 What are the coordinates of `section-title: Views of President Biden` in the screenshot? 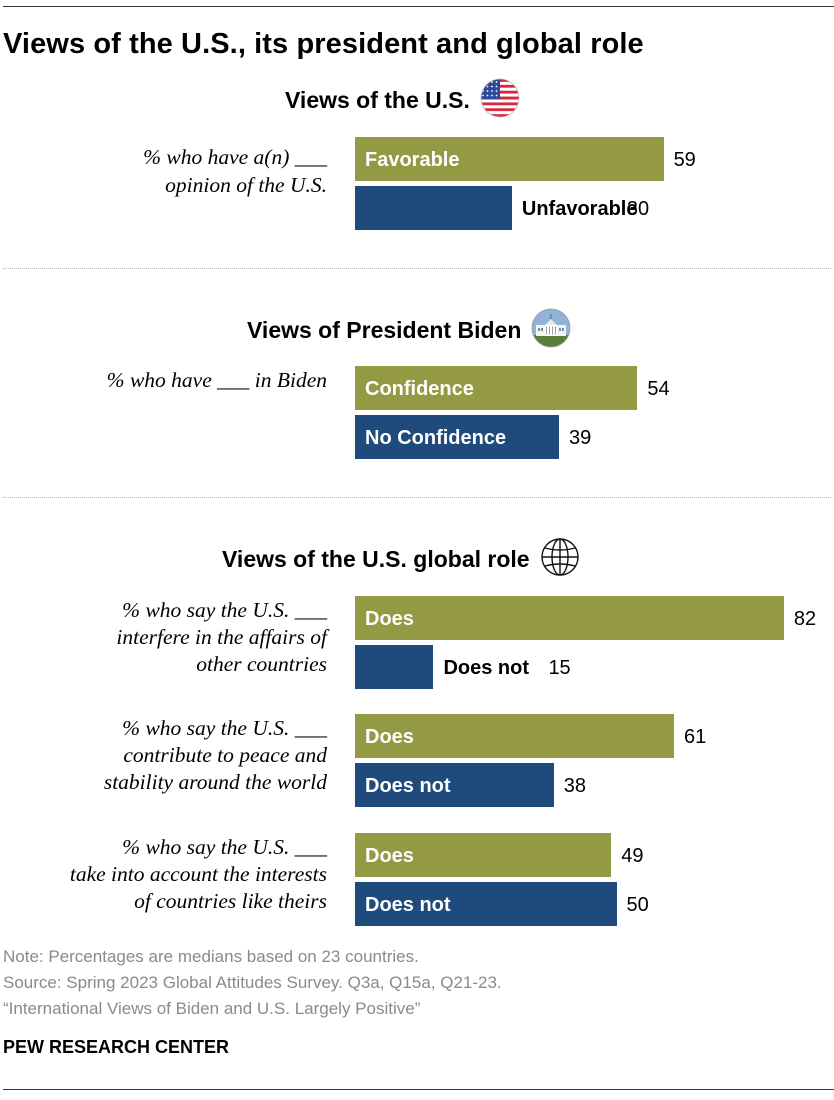 It's located at (384, 329).